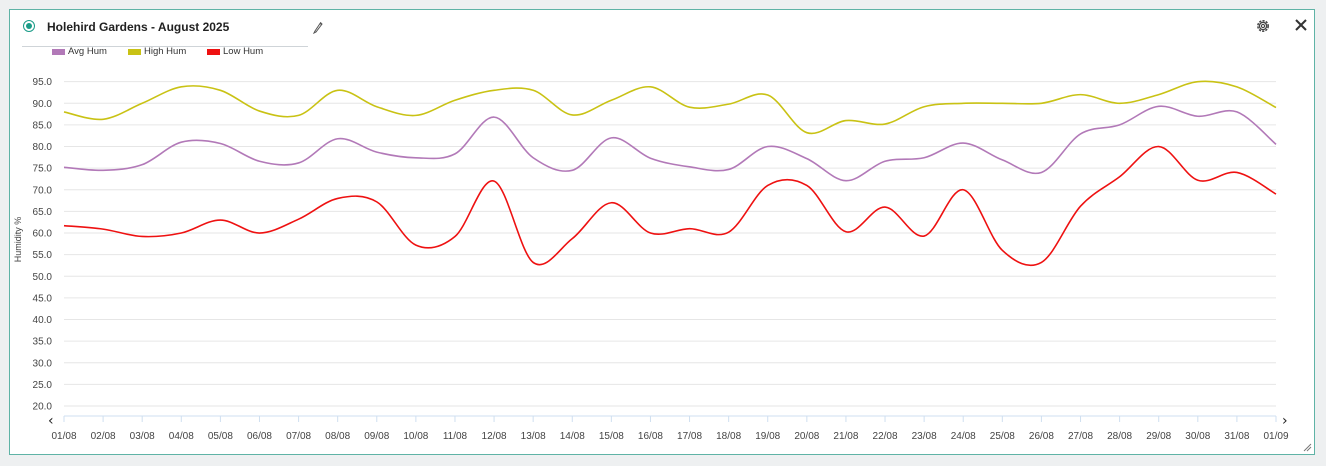 The image size is (1326, 466). What do you see at coordinates (728, 436) in the screenshot?
I see `x-tick-label: 18/08` at bounding box center [728, 436].